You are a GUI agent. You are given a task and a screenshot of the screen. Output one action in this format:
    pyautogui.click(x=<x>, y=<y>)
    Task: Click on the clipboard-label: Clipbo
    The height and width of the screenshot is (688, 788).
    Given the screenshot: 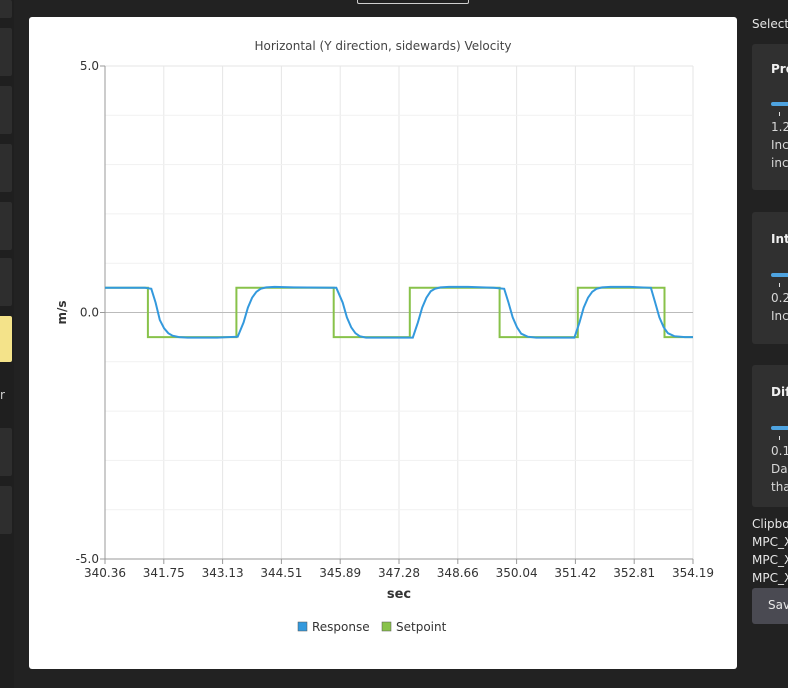 What is the action you would take?
    pyautogui.click(x=770, y=524)
    